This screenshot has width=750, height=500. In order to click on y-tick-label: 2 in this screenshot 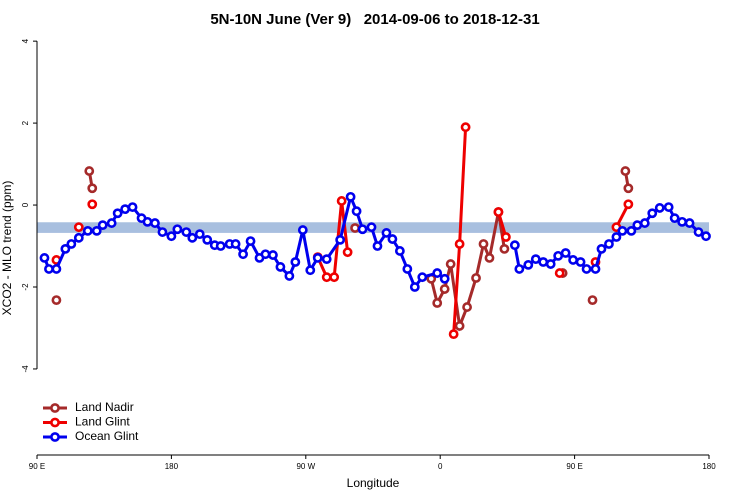, I will do `click(25, 122)`.